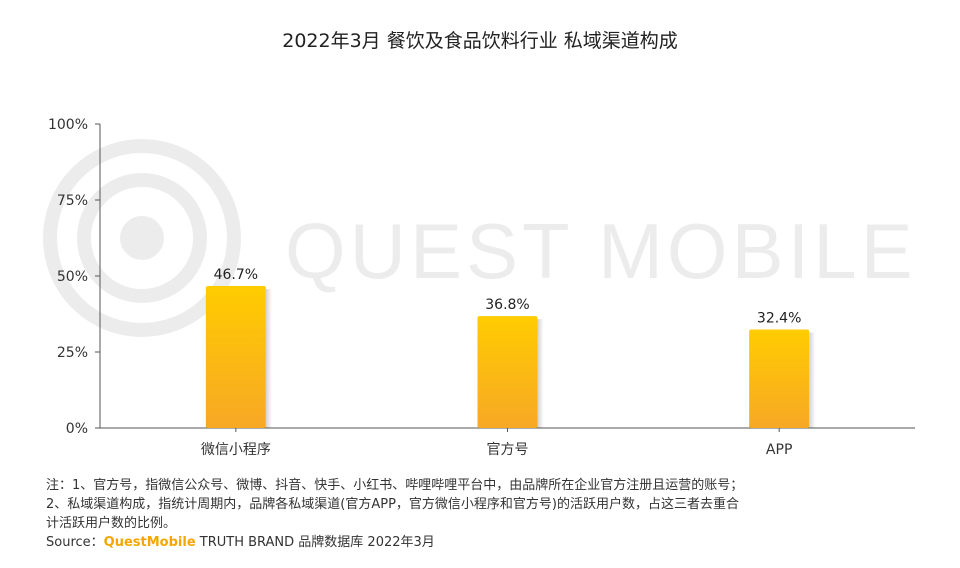 The image size is (960, 568). I want to click on watermark-text: QUEST MOBILE, so click(601, 251).